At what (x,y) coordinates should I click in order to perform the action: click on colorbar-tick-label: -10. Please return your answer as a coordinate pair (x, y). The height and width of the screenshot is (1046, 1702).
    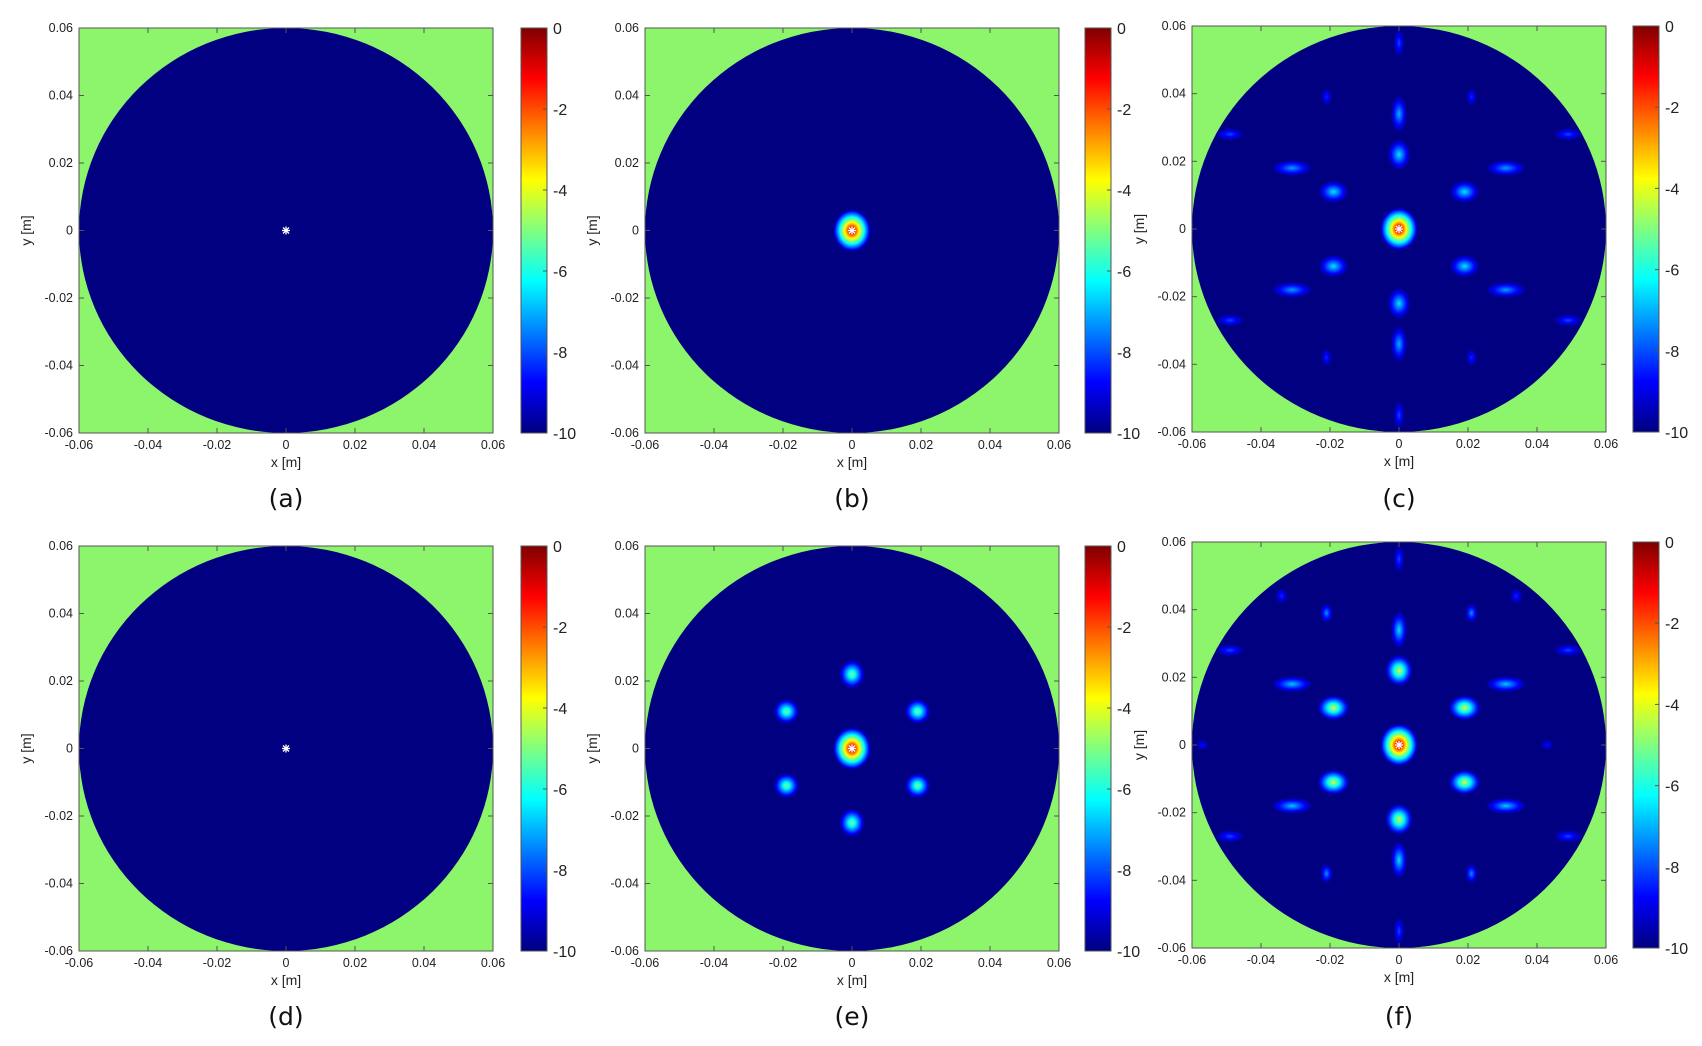
    Looking at the image, I should click on (564, 434).